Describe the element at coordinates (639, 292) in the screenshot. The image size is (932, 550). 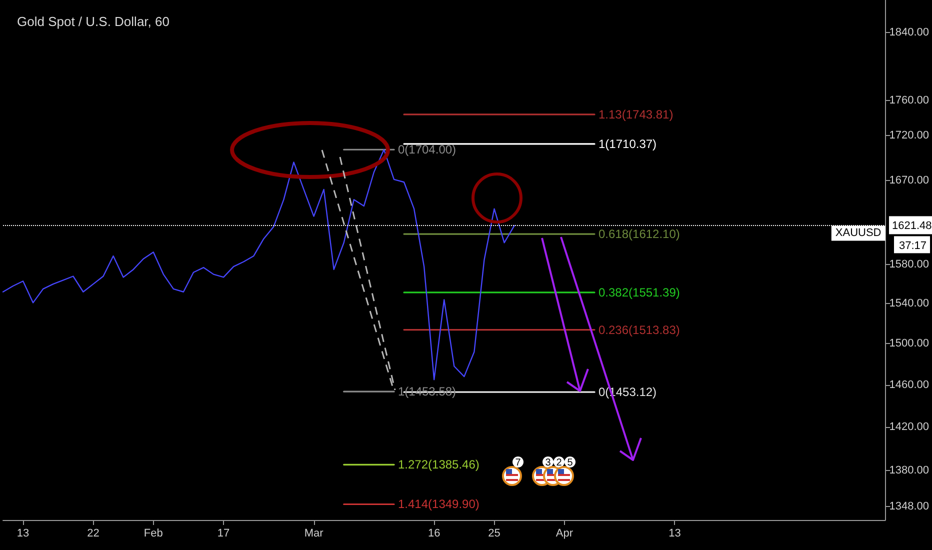
I see `series-label: 0.382(1551.39)` at that location.